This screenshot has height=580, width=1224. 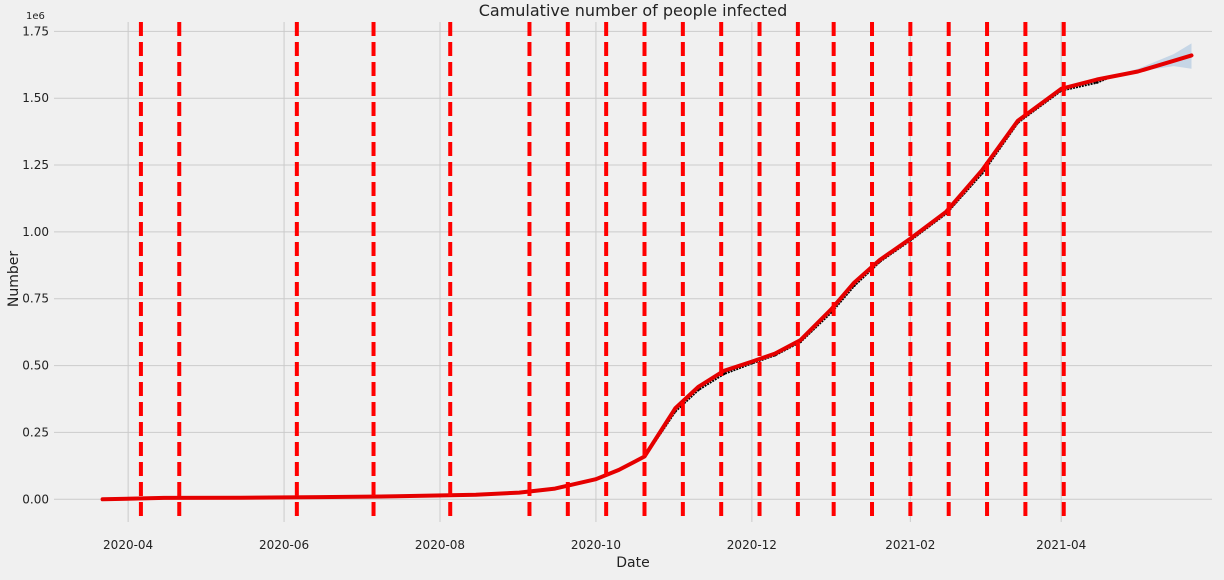 What do you see at coordinates (440, 545) in the screenshot?
I see `x-tick-label: 2020-08` at bounding box center [440, 545].